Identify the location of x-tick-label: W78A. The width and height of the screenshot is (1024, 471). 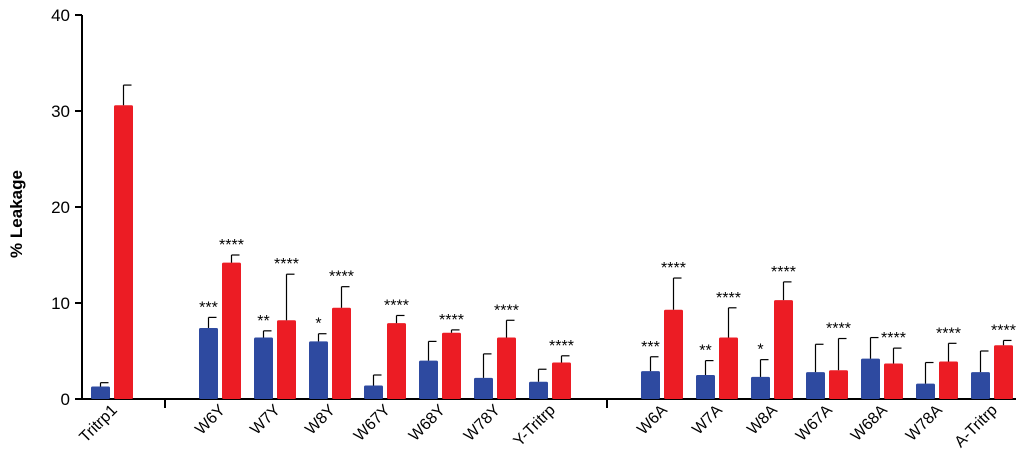
(924, 423).